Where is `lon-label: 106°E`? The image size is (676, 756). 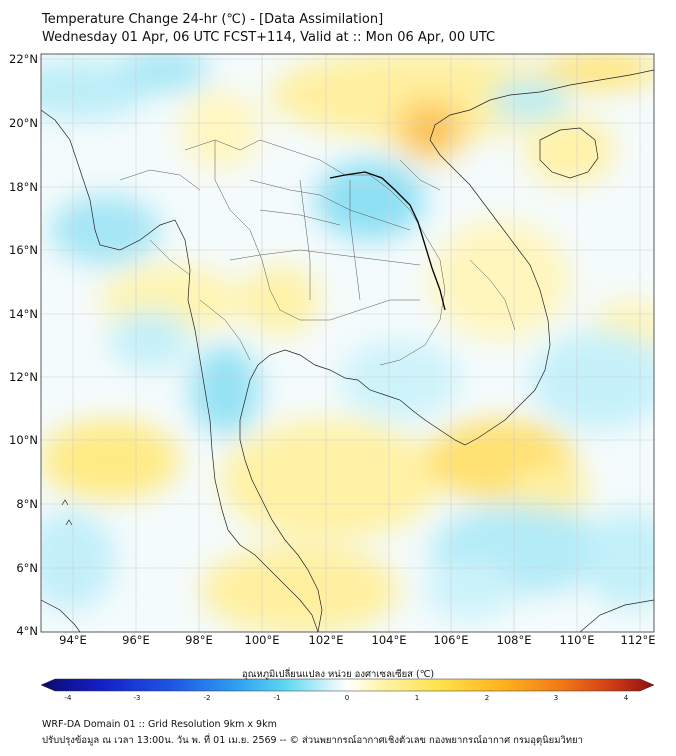
lon-label: 106°E is located at coordinates (451, 640).